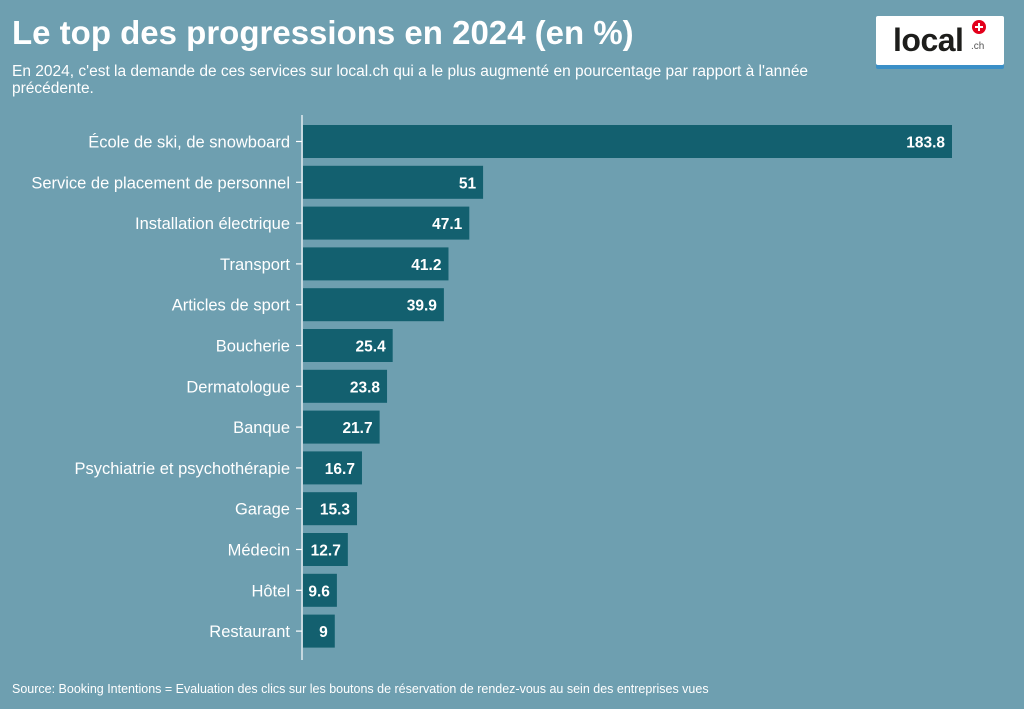 This screenshot has height=709, width=1024. What do you see at coordinates (978, 46) in the screenshot?
I see `logo-suffix: .ch` at bounding box center [978, 46].